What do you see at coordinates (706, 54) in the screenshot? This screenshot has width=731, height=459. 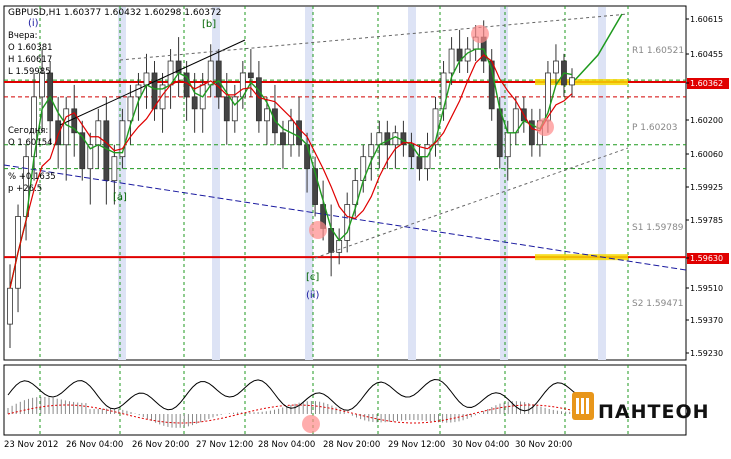 I see `y-tick-label: 1.60455` at bounding box center [706, 54].